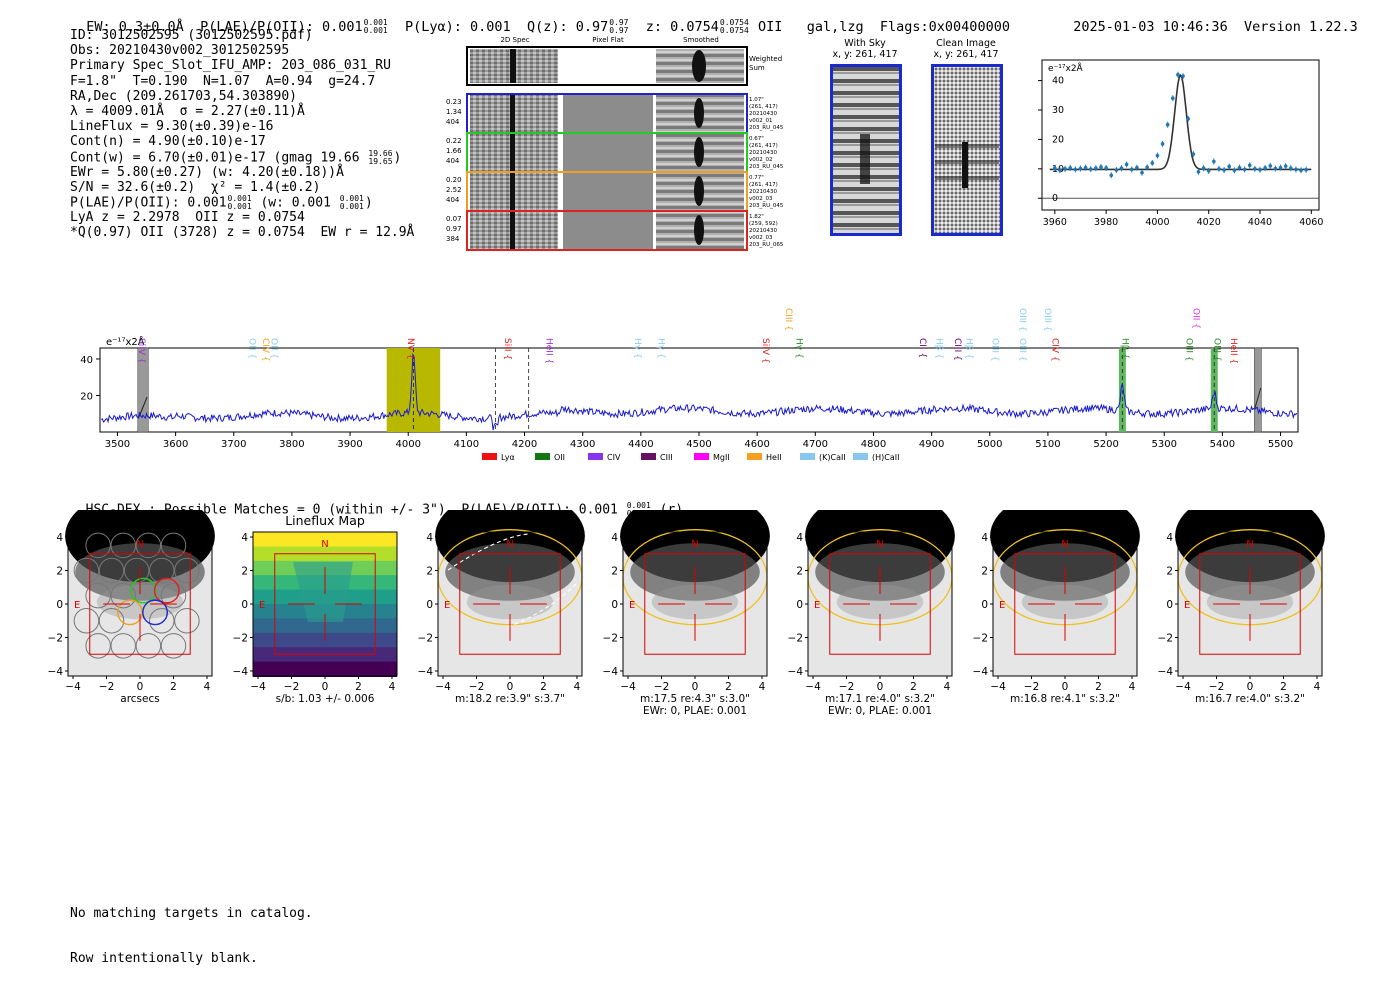  I want to click on legend-label: OII, so click(559, 457).